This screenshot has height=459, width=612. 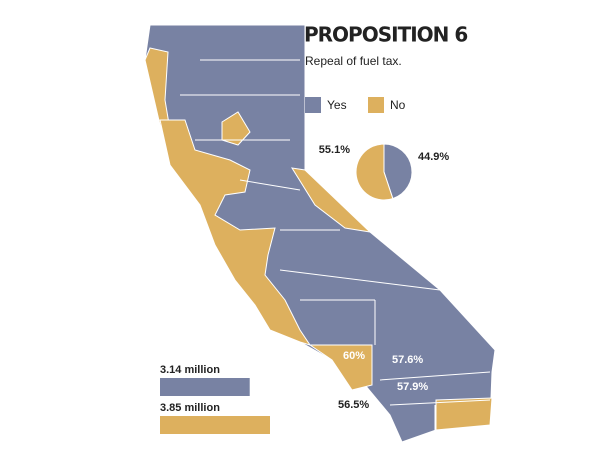 I want to click on county-annotation: 57.9%, so click(x=412, y=387).